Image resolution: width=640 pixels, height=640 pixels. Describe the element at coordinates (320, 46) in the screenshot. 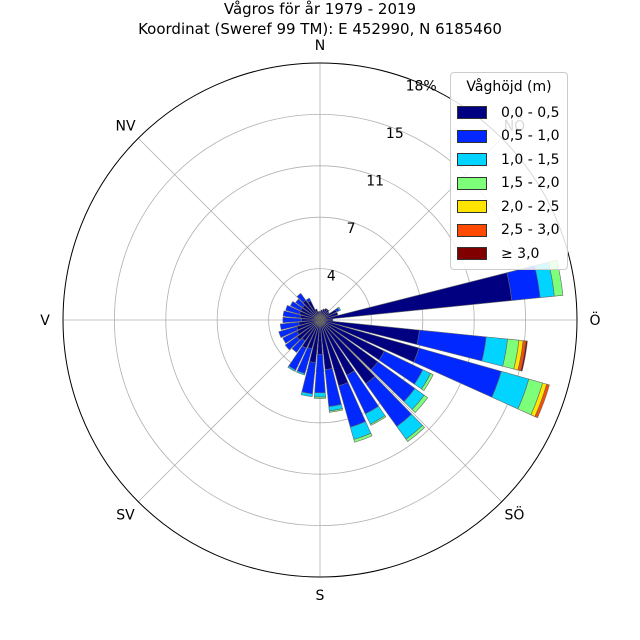

I see `direction-label: N` at that location.